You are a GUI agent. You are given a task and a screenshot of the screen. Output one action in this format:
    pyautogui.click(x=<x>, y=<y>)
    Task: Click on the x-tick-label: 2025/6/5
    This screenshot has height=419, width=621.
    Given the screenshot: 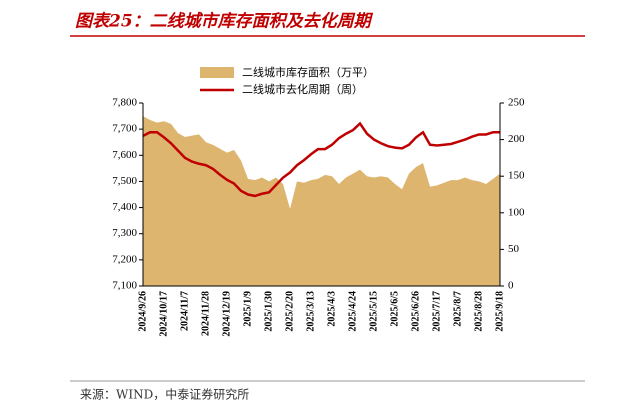 What is the action you would take?
    pyautogui.click(x=394, y=309)
    